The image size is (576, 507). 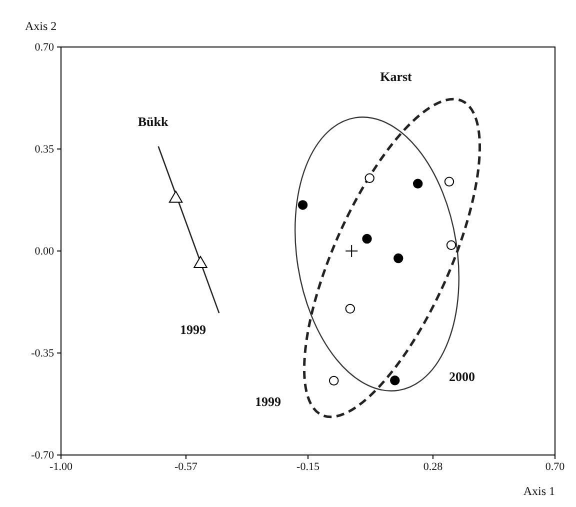 I want to click on x-tick-label: 0.70, so click(x=555, y=466).